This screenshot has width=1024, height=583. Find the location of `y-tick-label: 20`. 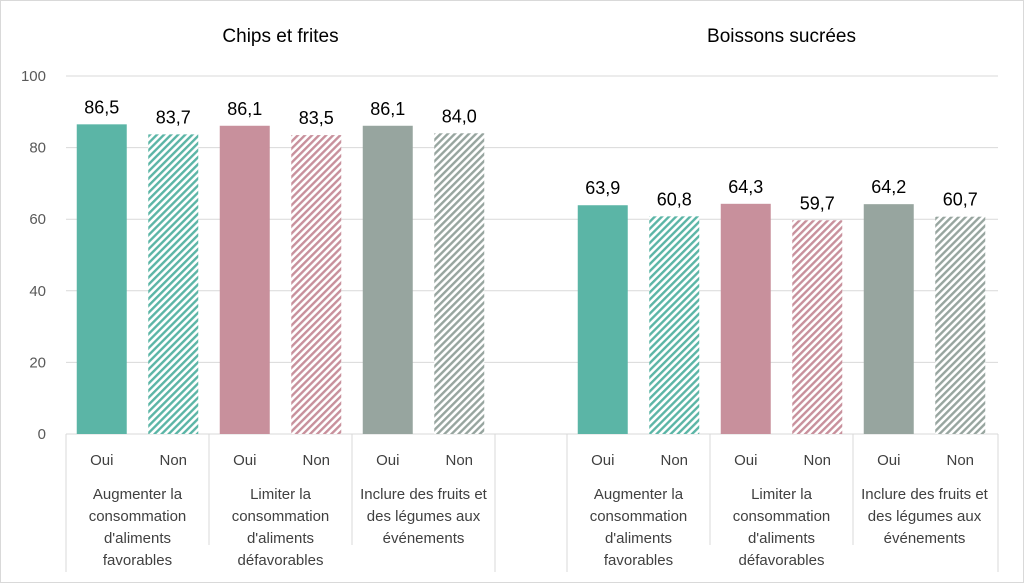

y-tick-label: 20 is located at coordinates (37, 362).